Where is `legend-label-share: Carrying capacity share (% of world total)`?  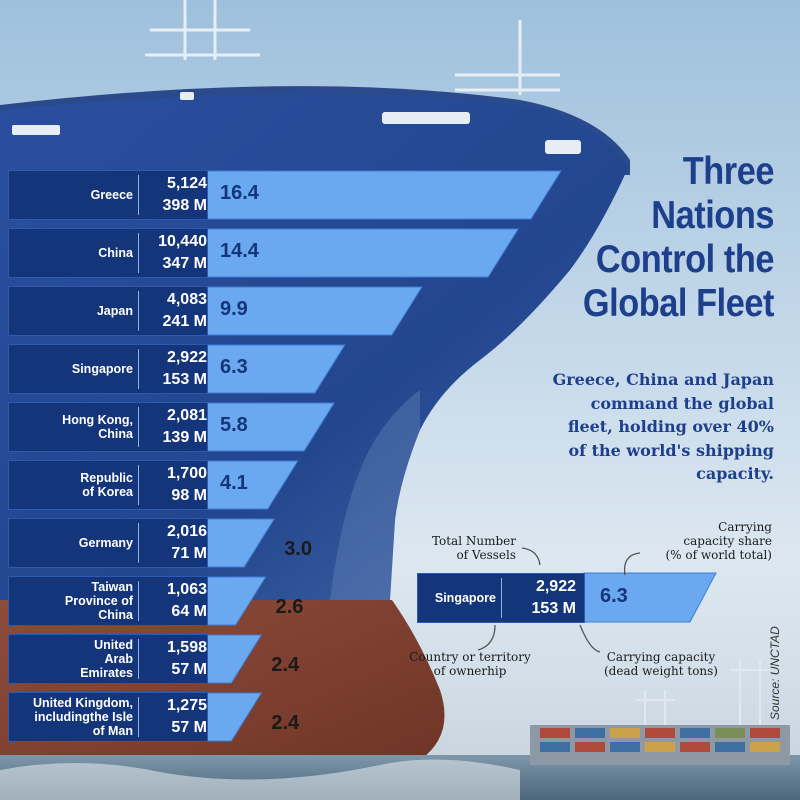
legend-label-share: Carrying capacity share (% of world total) is located at coordinates (719, 541).